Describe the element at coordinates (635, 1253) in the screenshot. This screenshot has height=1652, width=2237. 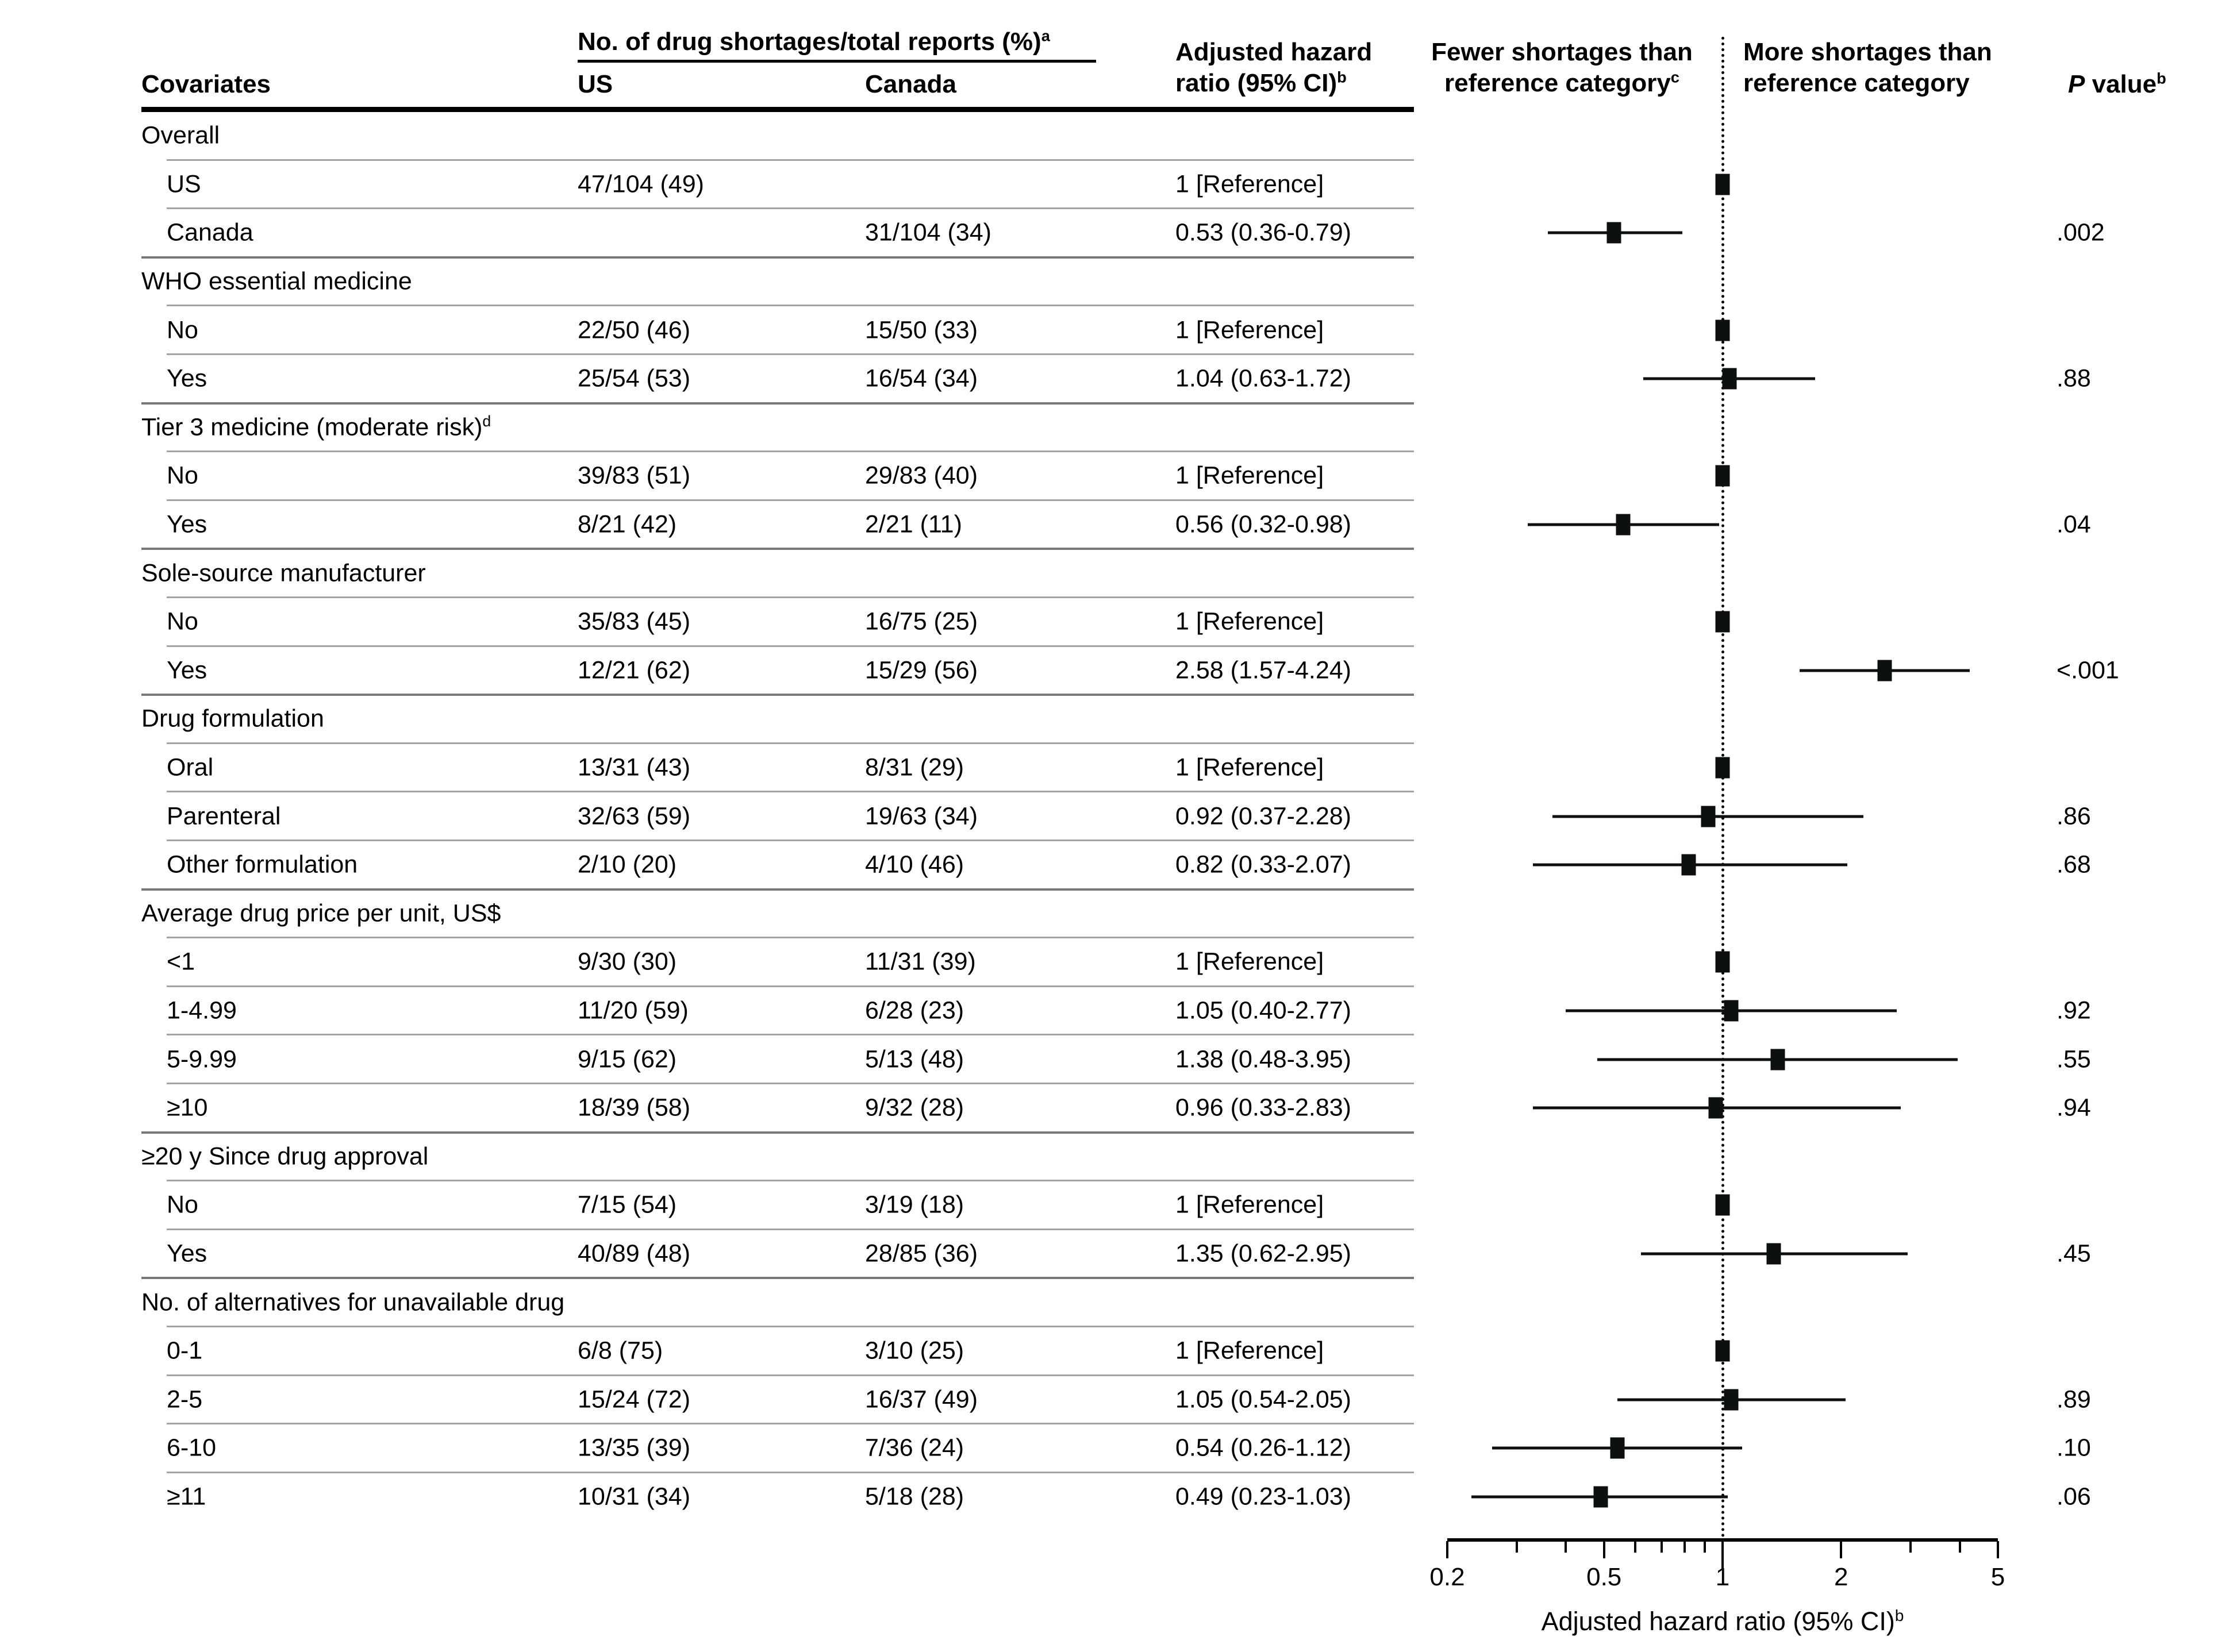
I see `us-value: 40/89 (48)` at that location.